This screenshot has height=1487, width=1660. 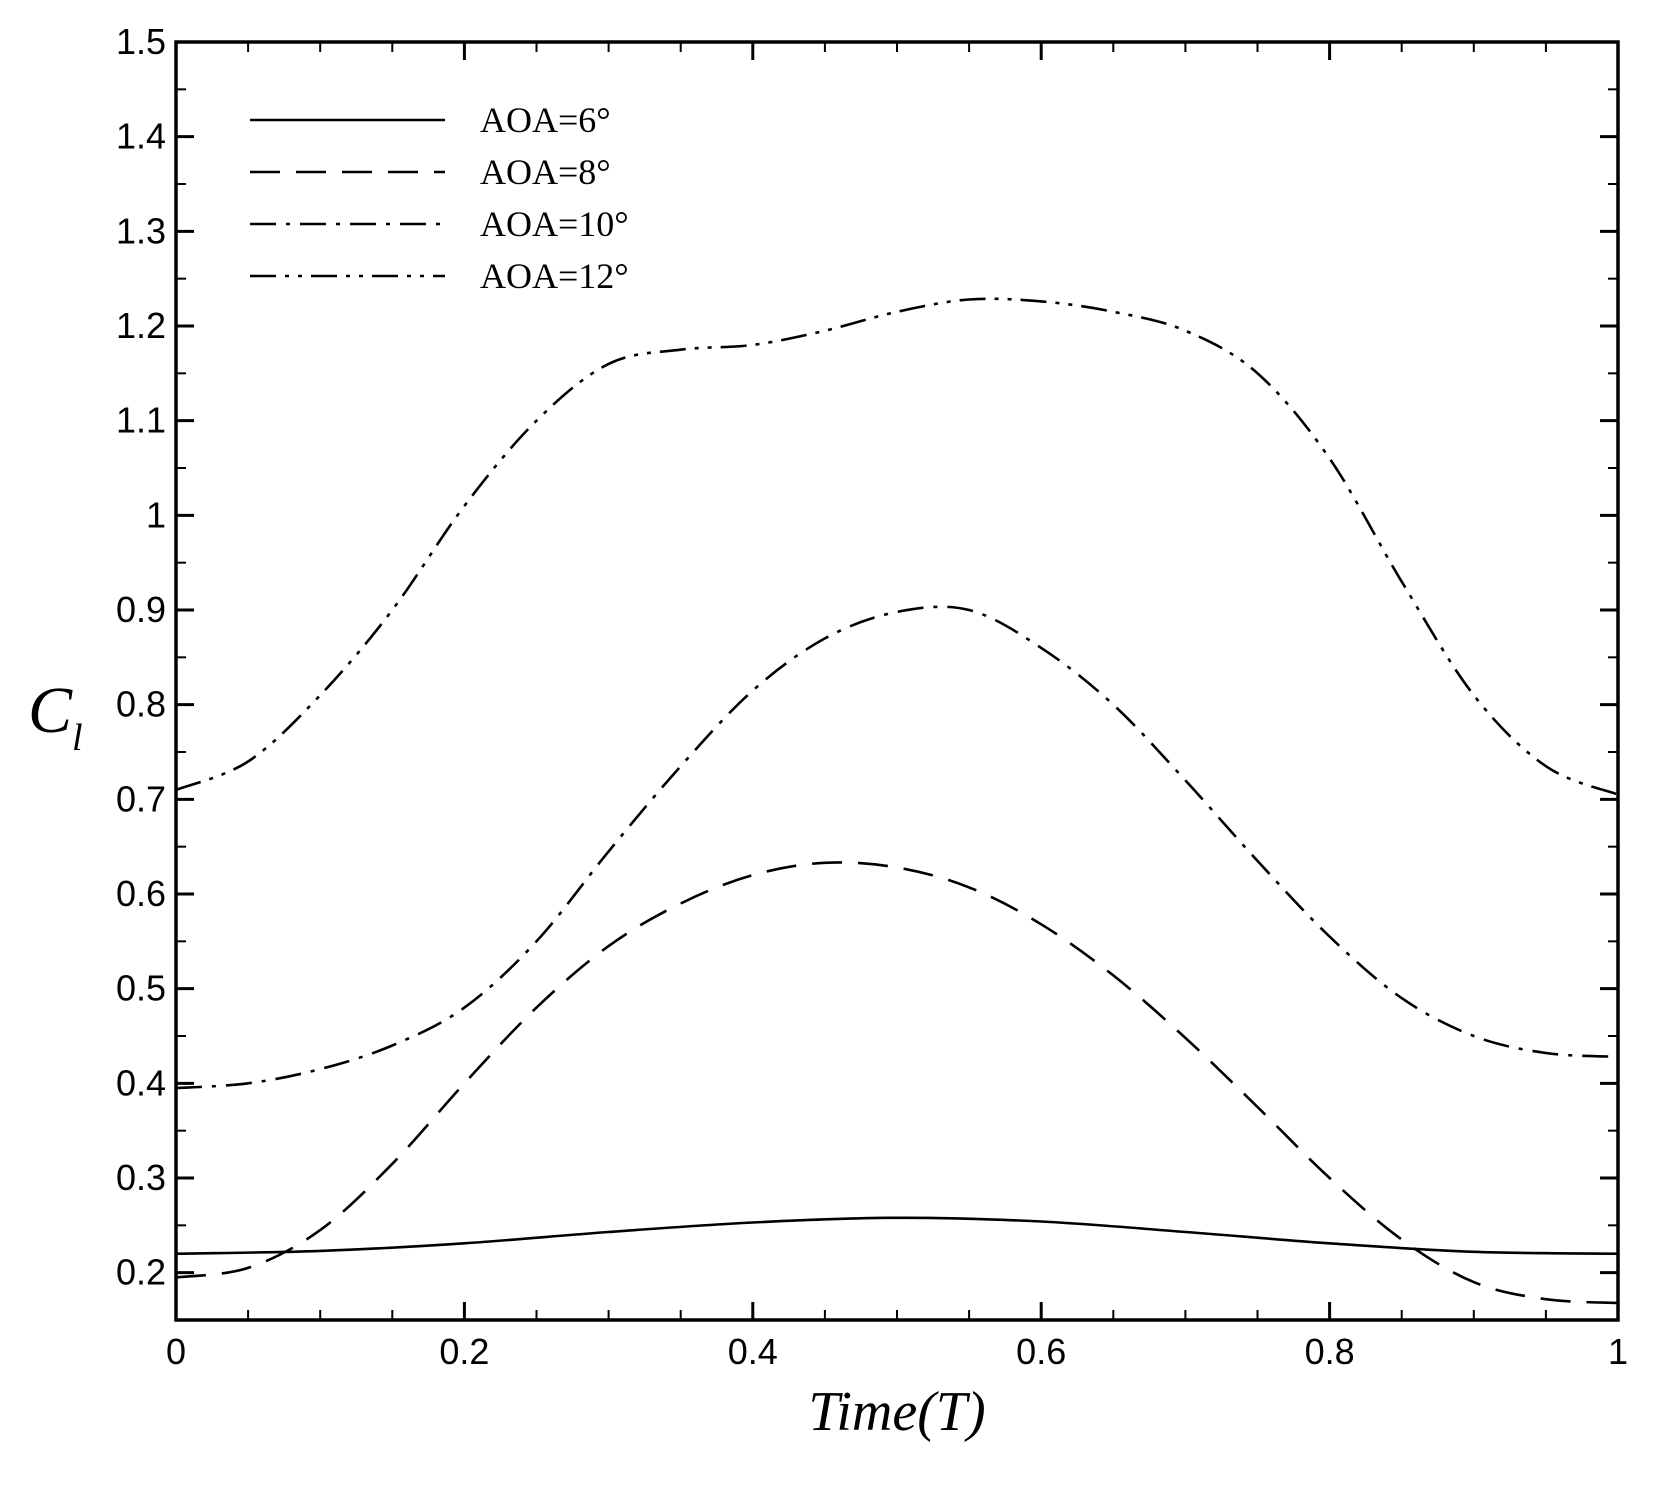 I want to click on legend-label-1: AOA=6°, so click(x=545, y=120).